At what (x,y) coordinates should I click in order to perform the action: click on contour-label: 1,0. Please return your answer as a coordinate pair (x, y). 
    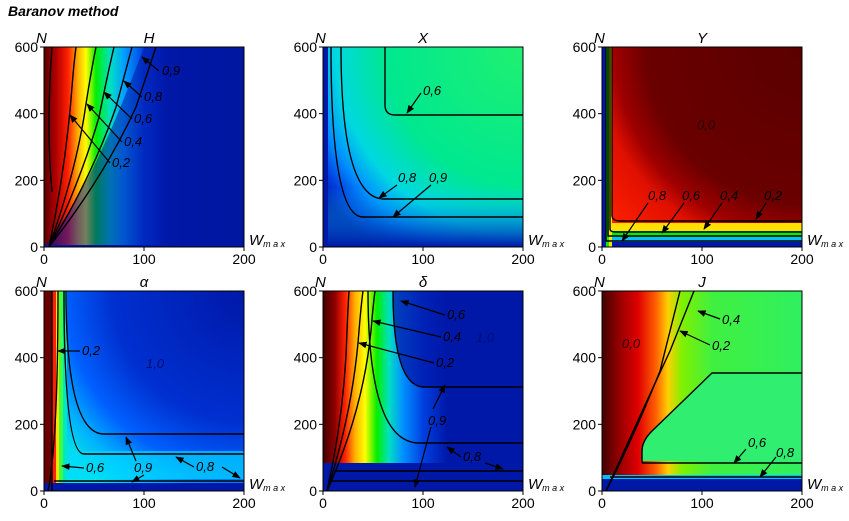
    Looking at the image, I should click on (155, 363).